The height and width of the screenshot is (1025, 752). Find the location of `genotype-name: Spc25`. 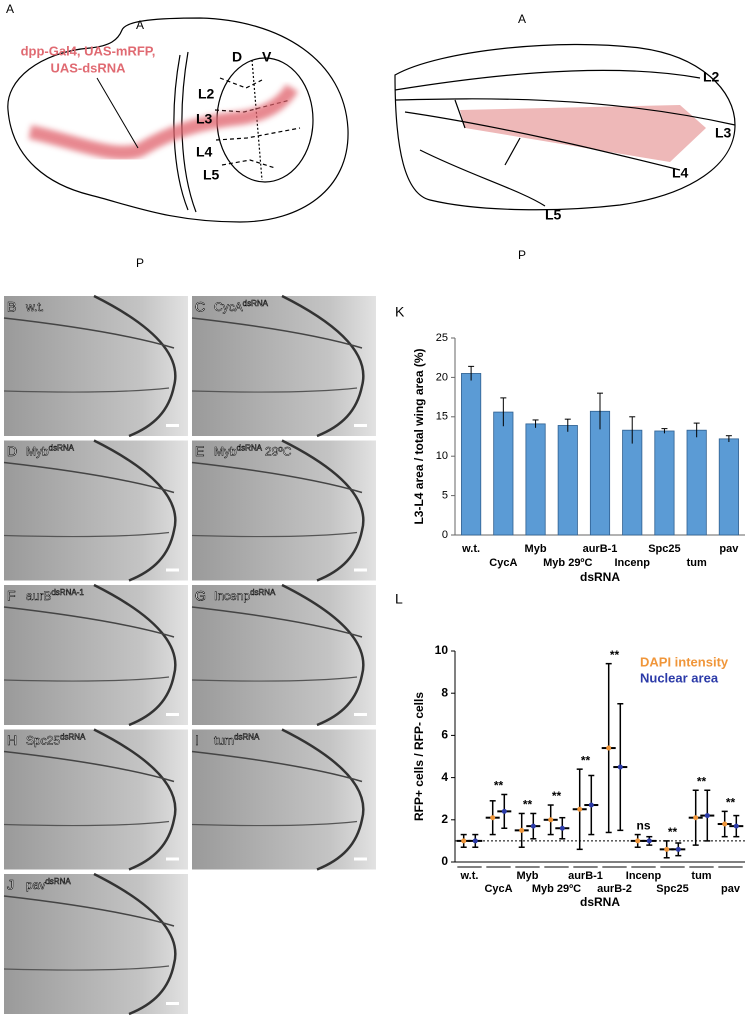

genotype-name: Spc25 is located at coordinates (43, 741).